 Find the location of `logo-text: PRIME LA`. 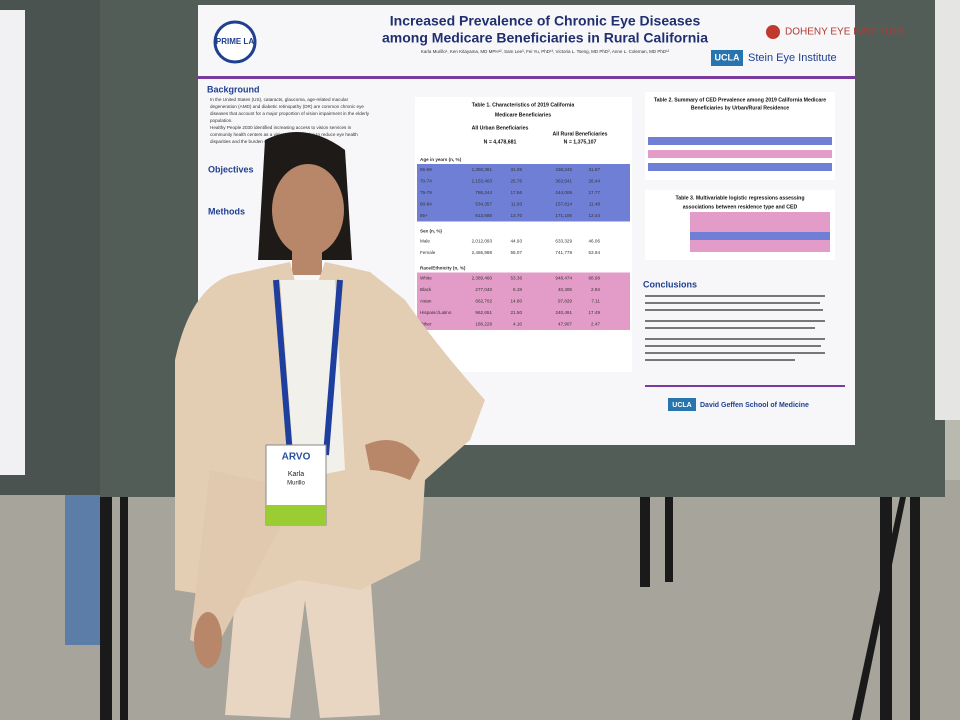

logo-text: PRIME LA is located at coordinates (235, 41).